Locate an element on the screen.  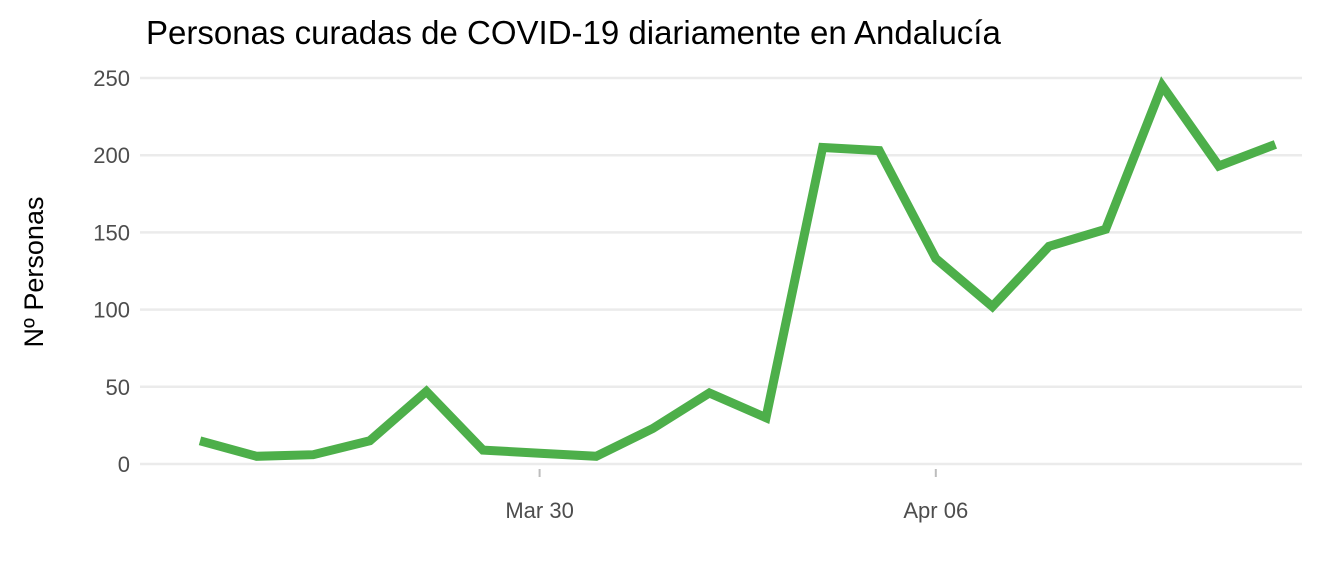
y-tick-label: 100 is located at coordinates (111, 310).